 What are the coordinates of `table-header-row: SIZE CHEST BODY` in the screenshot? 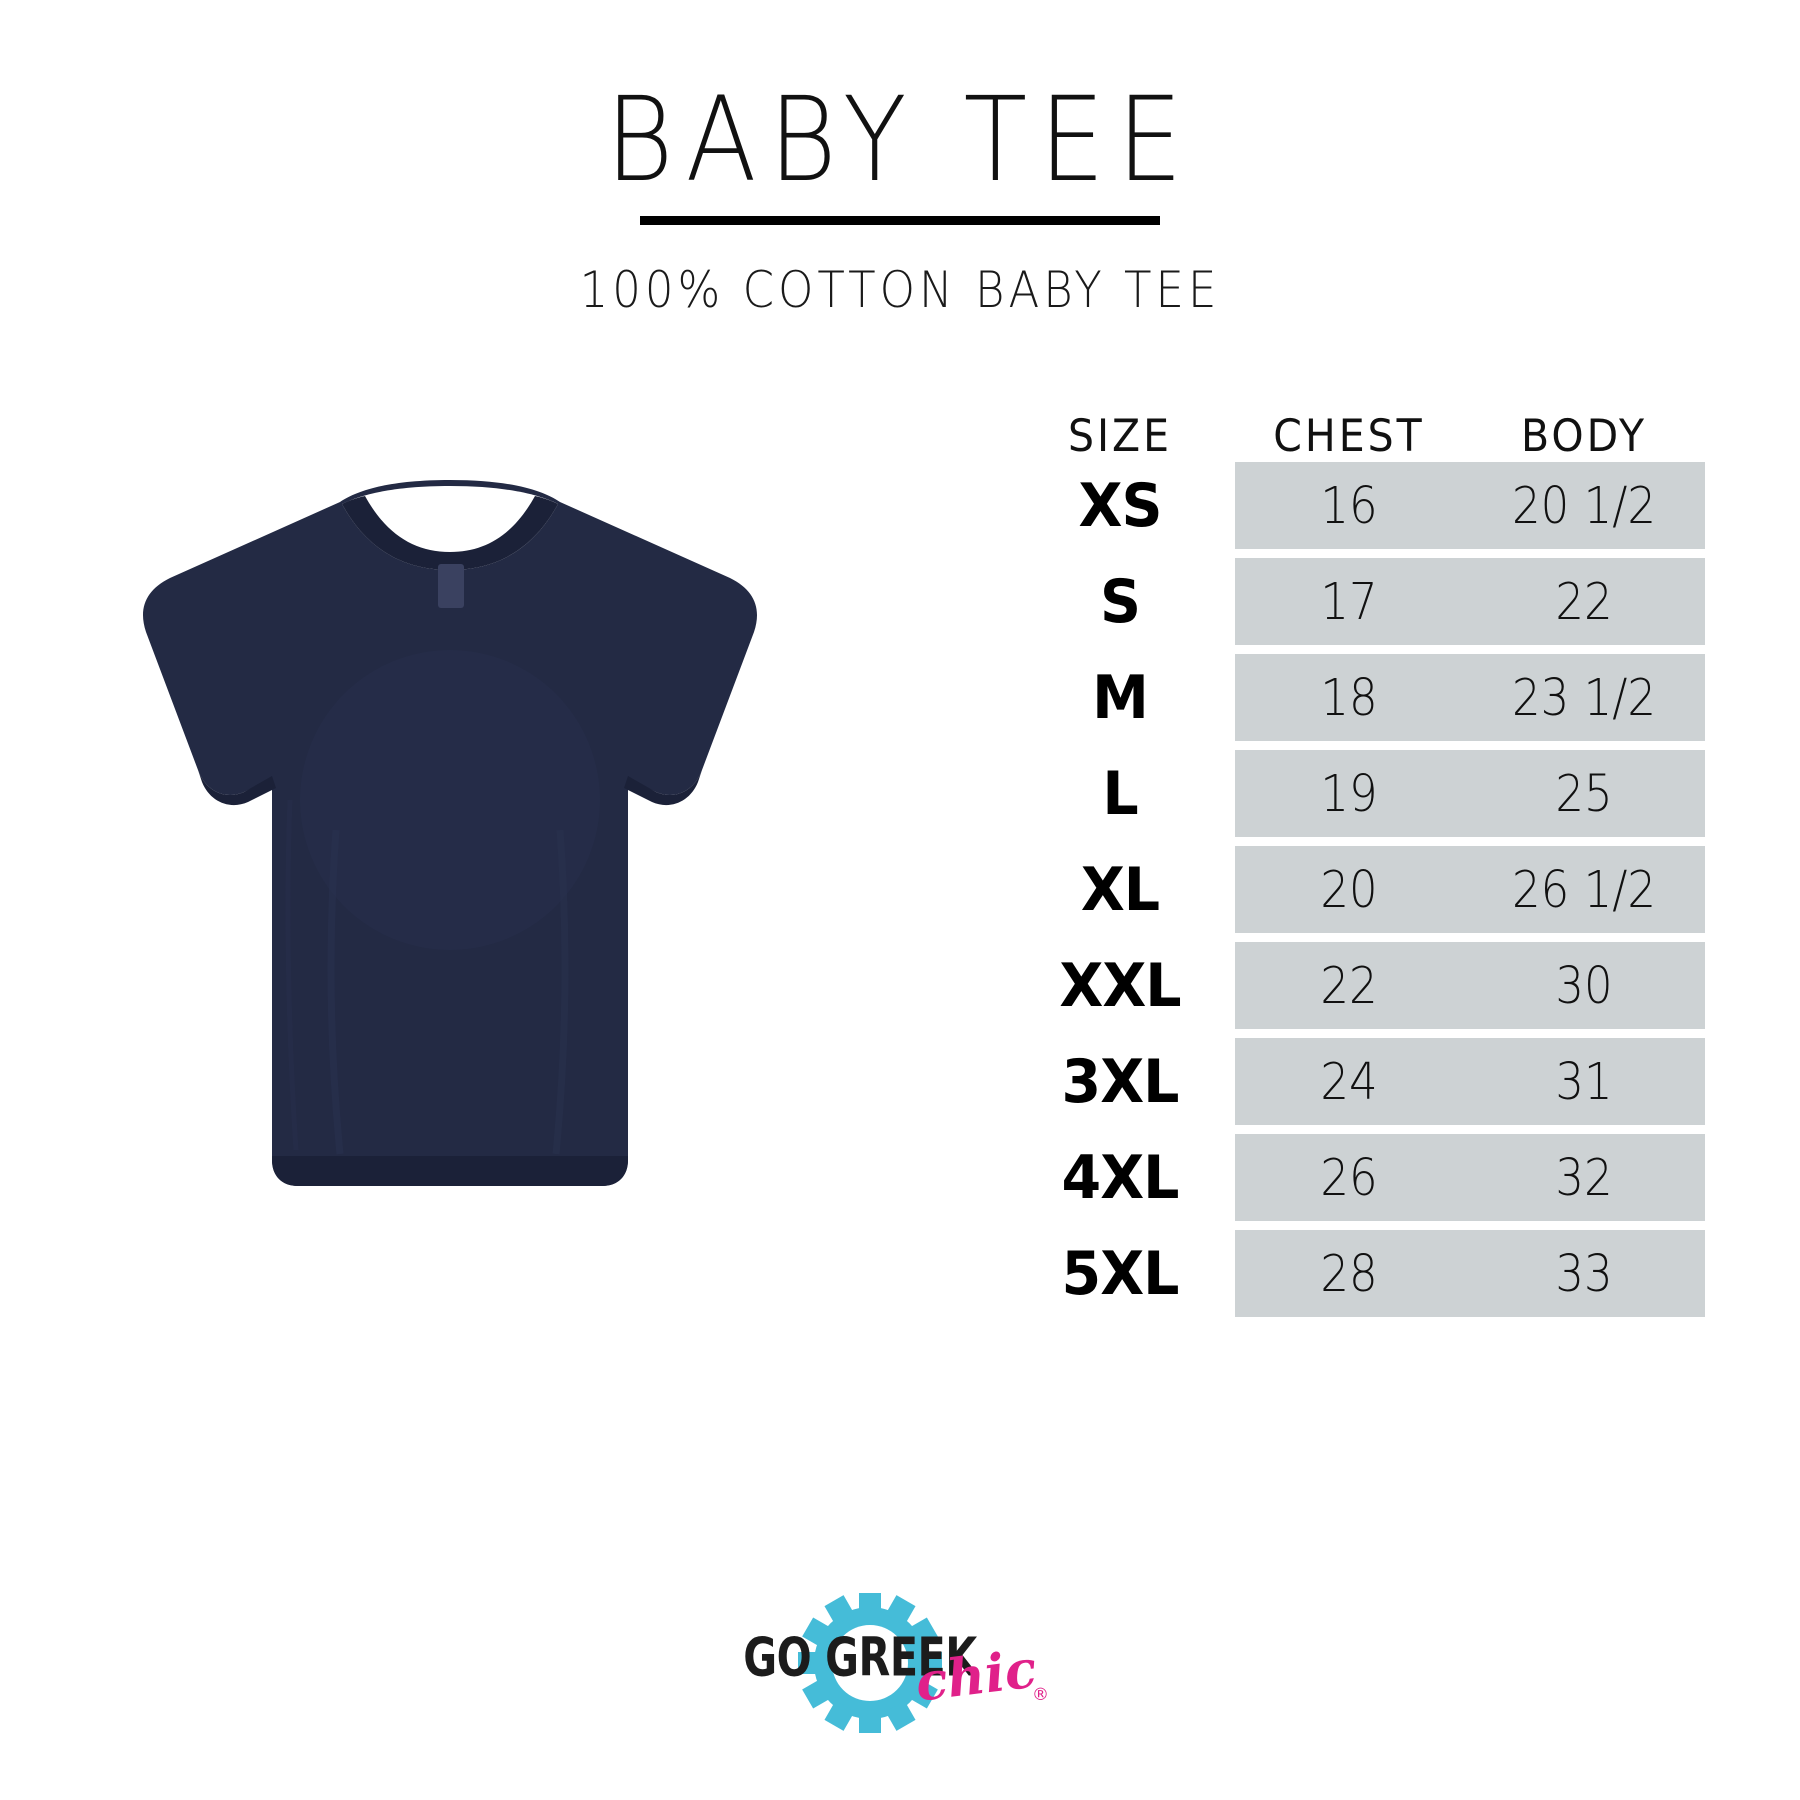 It's located at (1355, 431).